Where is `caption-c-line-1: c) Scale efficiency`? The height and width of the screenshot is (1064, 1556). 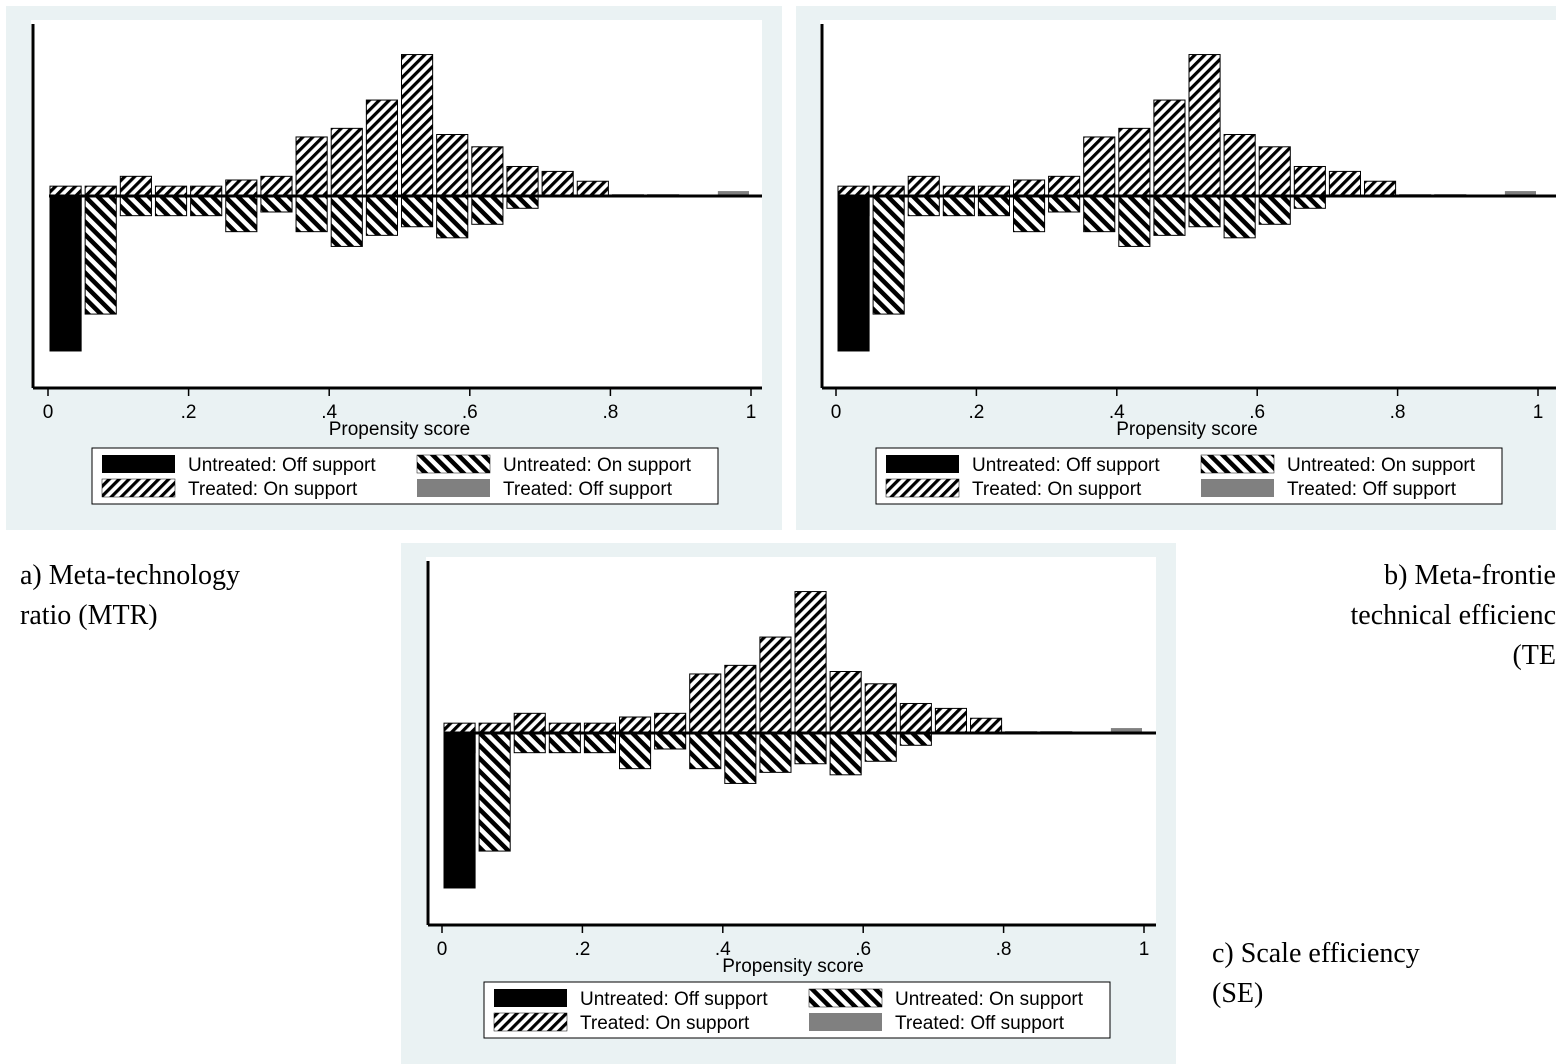 caption-c-line-1: c) Scale efficiency is located at coordinates (1316, 953).